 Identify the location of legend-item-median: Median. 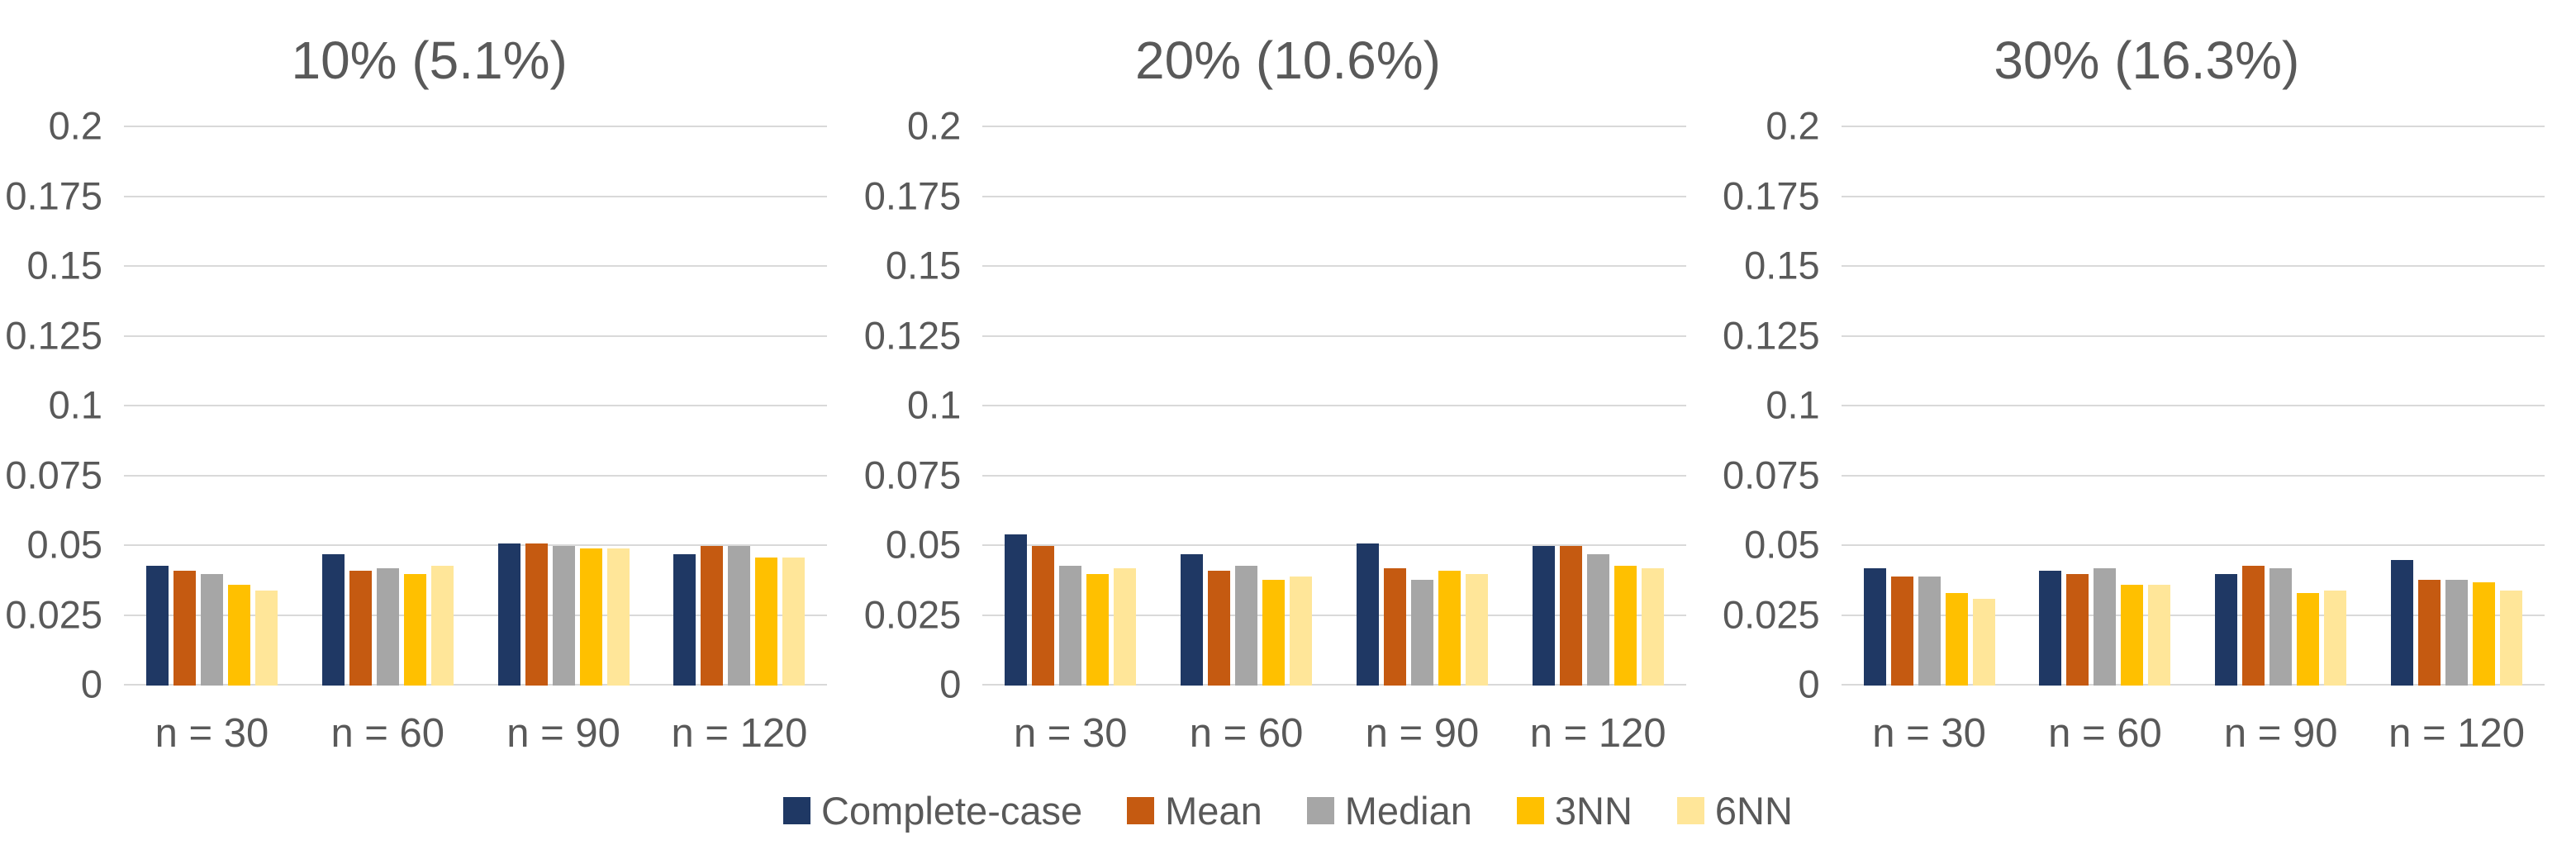
(1389, 810).